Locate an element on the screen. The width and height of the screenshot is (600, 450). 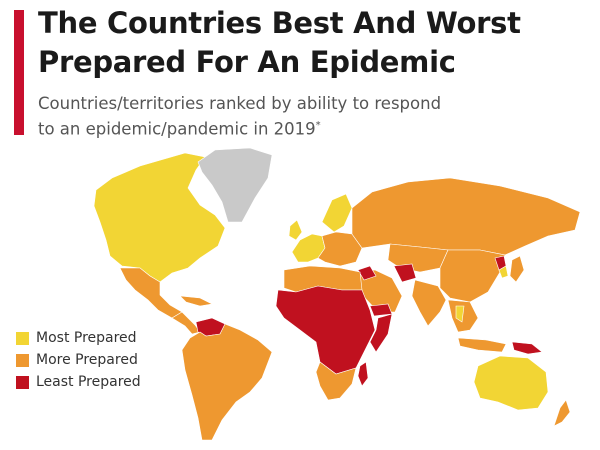
region-southern-africa is located at coordinates (336, 381).